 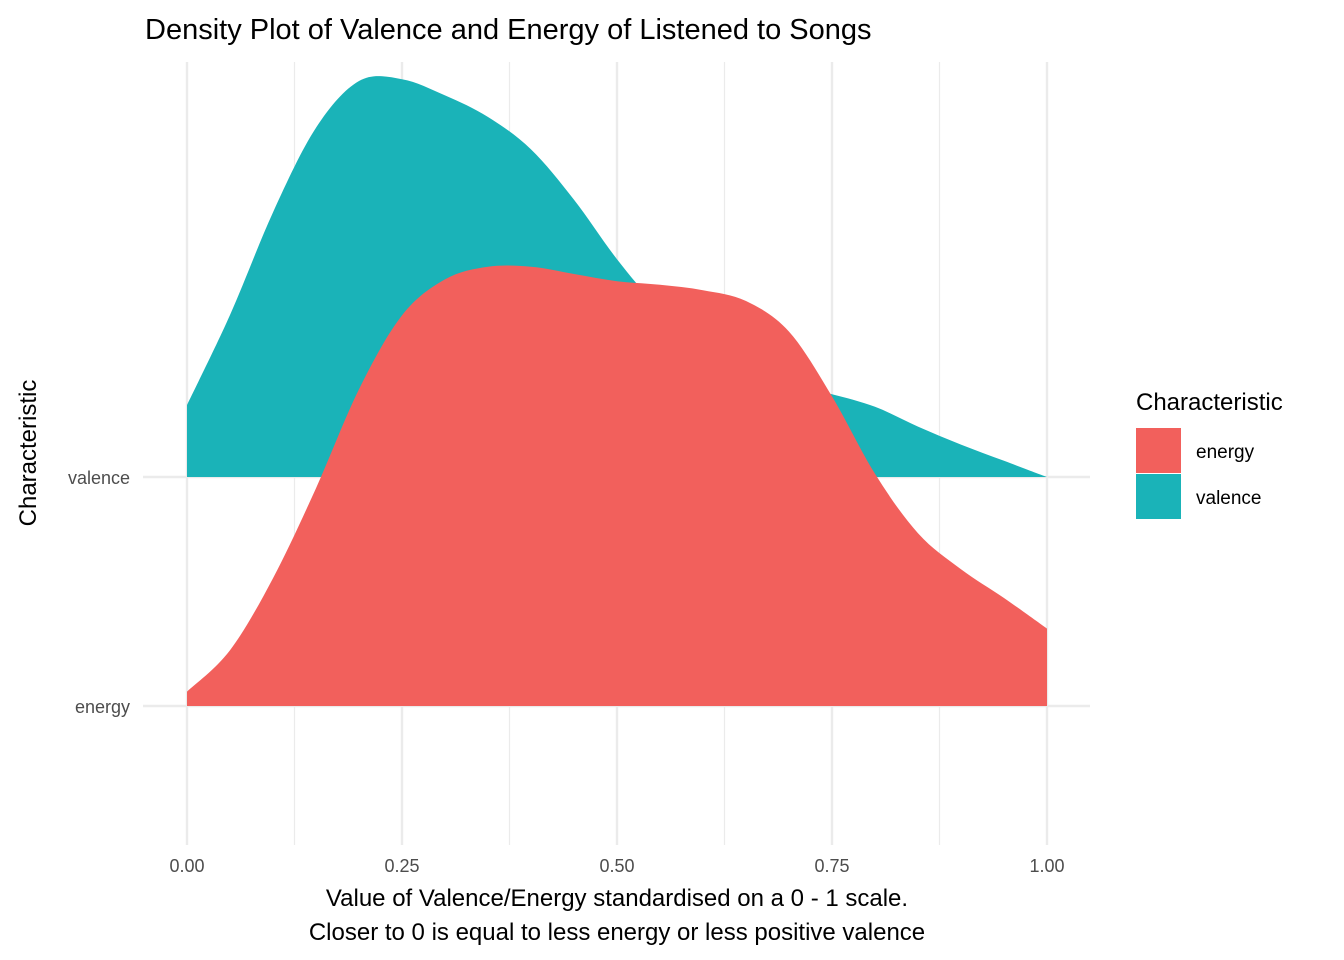 What do you see at coordinates (1199, 473) in the screenshot?
I see `legend-entries: energy valence` at bounding box center [1199, 473].